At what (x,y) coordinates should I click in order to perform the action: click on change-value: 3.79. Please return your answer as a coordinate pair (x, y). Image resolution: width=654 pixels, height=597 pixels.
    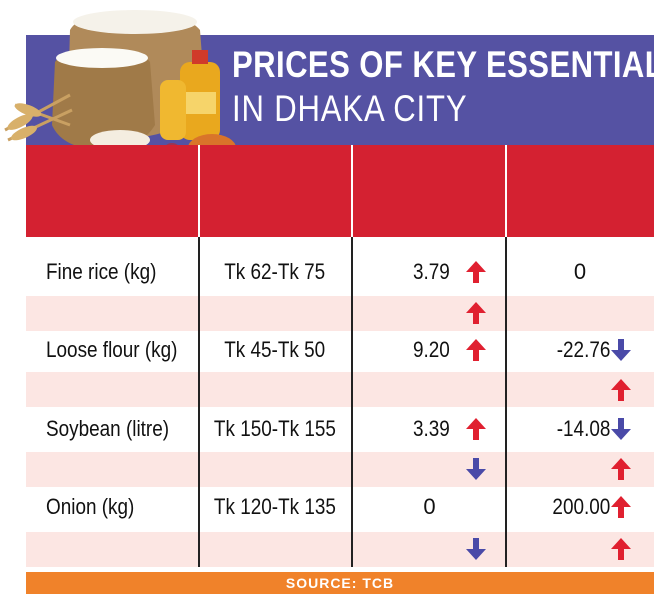
    Looking at the image, I should click on (431, 271).